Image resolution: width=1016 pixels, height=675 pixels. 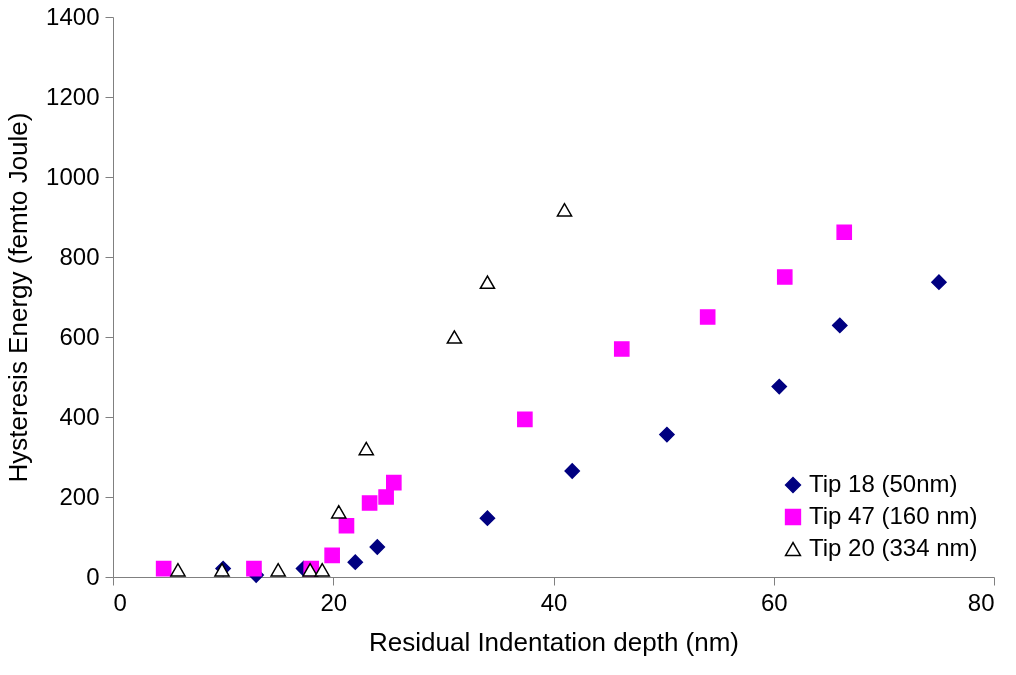 I want to click on legend-label: Tip 47 (160 nm), so click(x=893, y=515).